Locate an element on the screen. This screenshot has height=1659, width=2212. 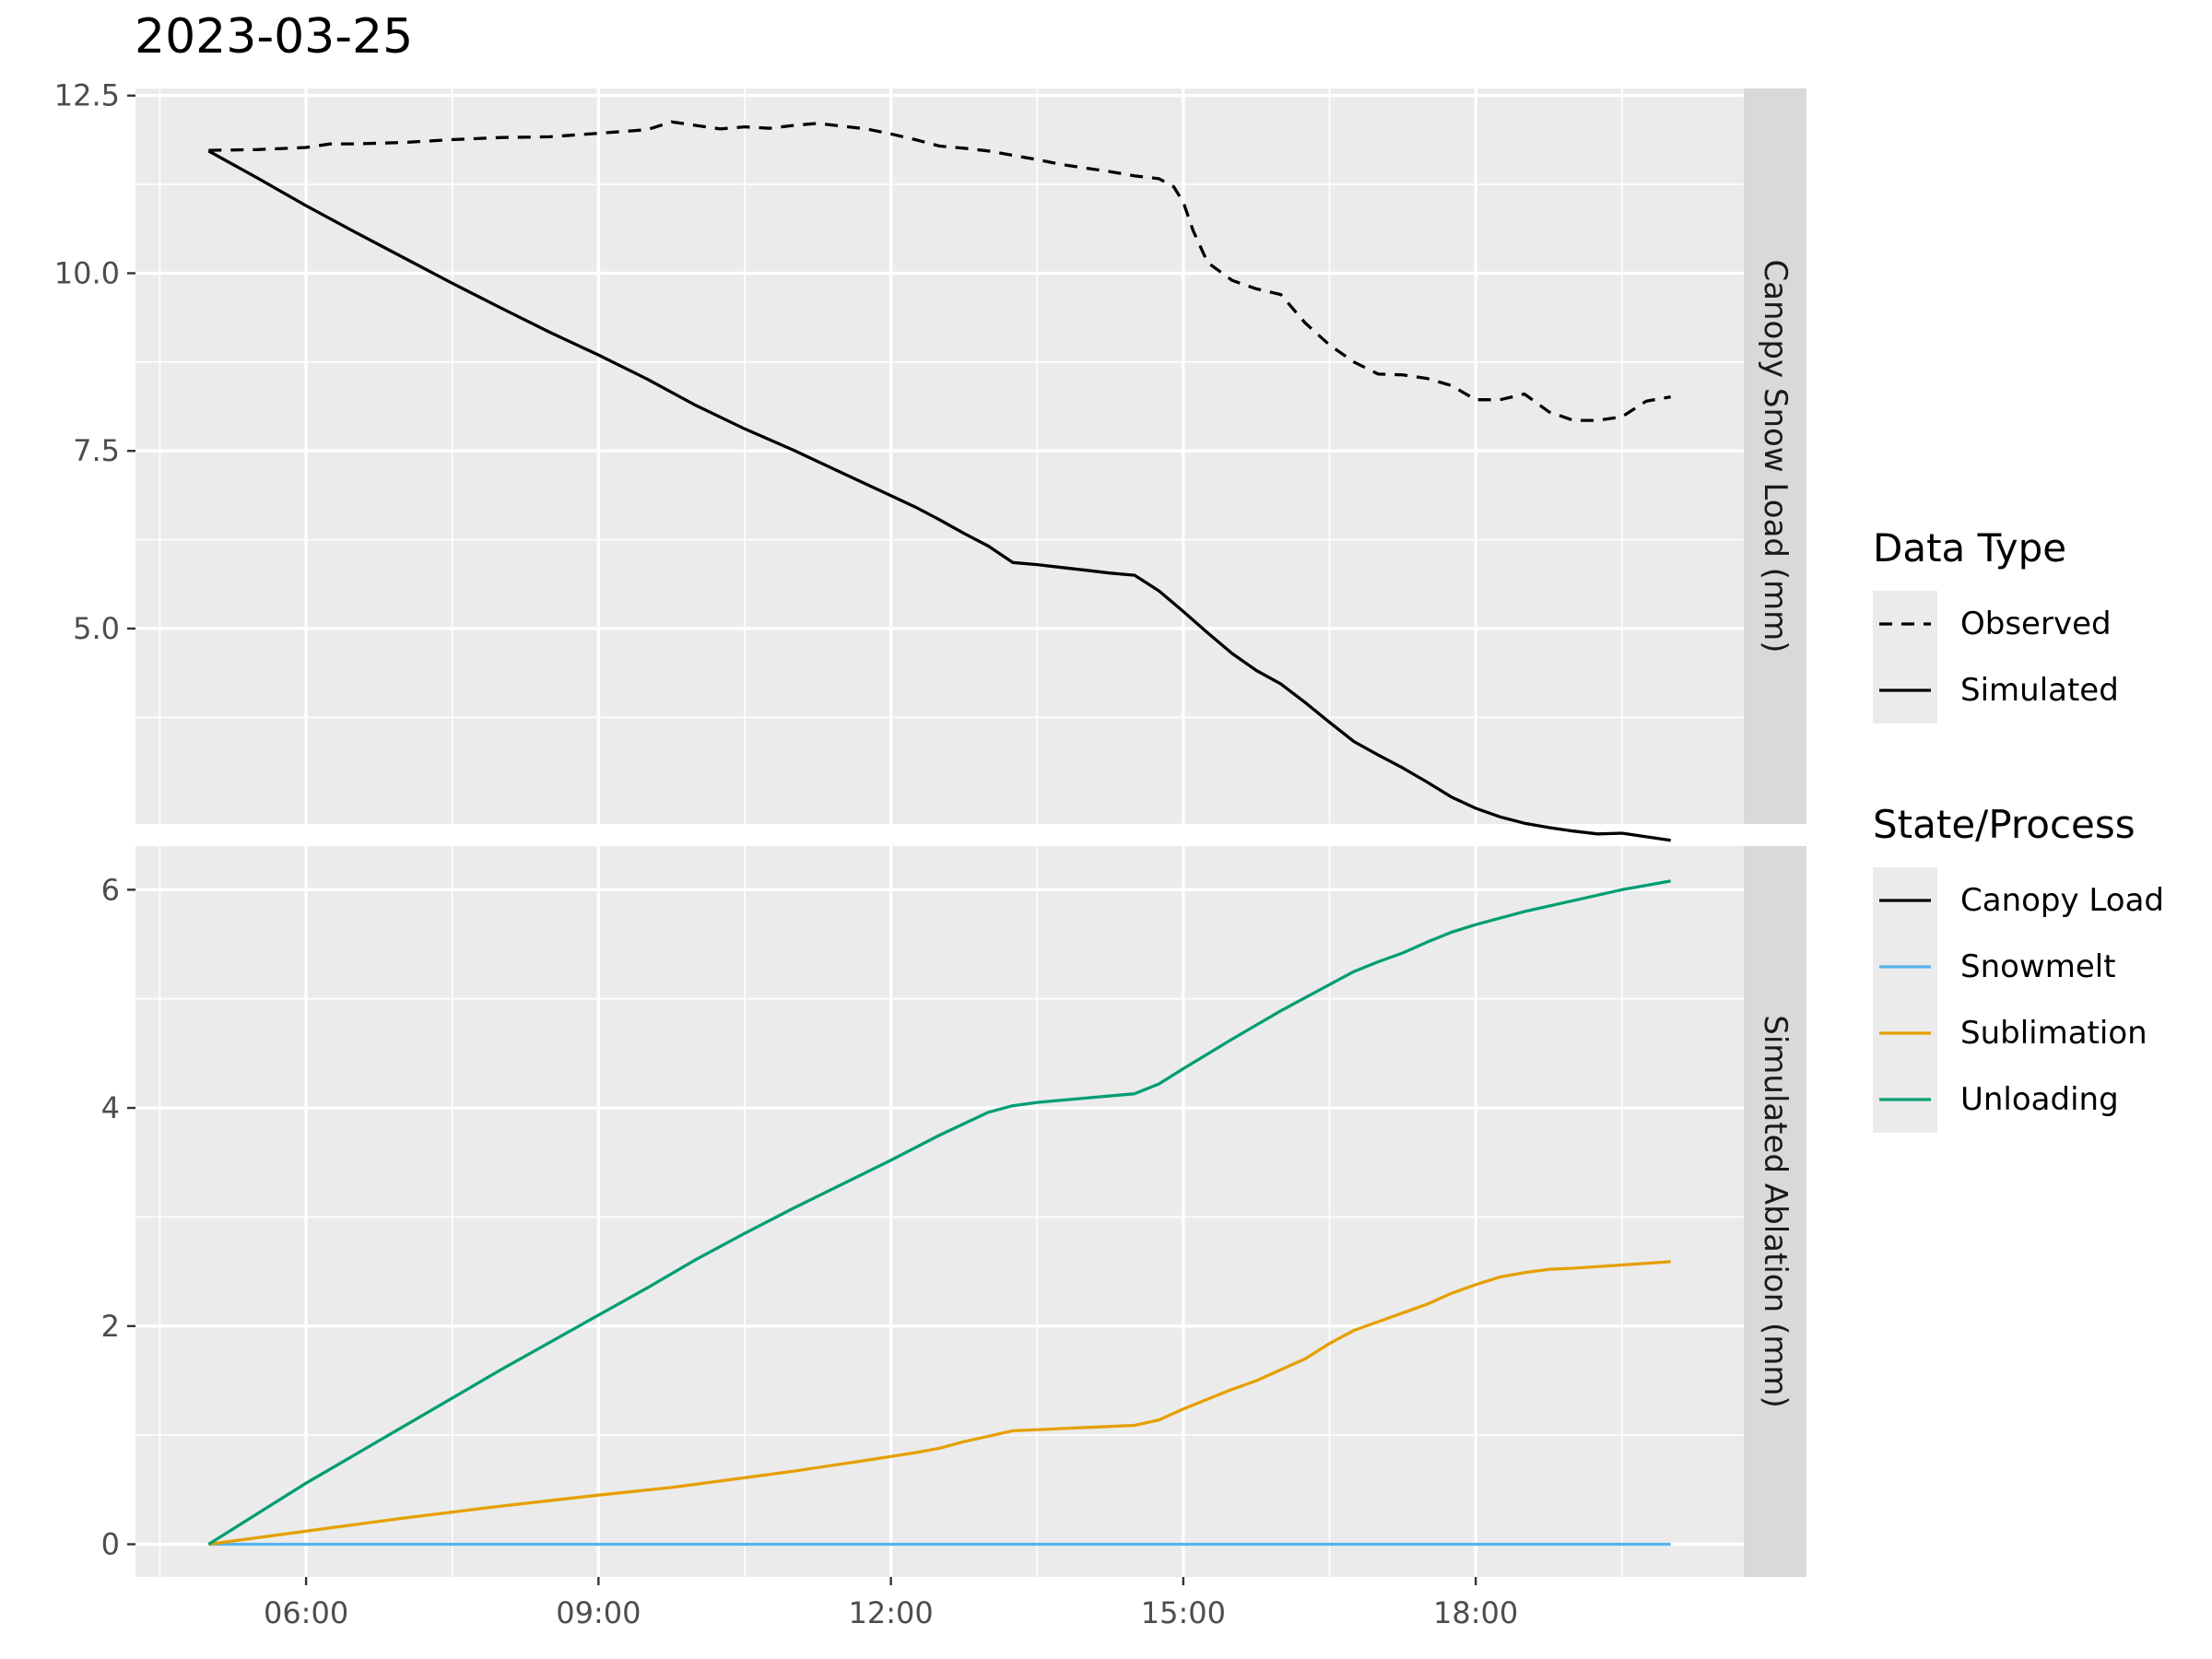
legend-title: Data Type is located at coordinates (1969, 548).